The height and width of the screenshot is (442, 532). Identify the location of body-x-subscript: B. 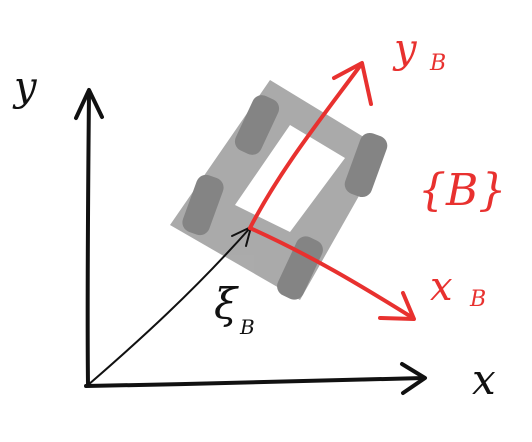
(477, 299).